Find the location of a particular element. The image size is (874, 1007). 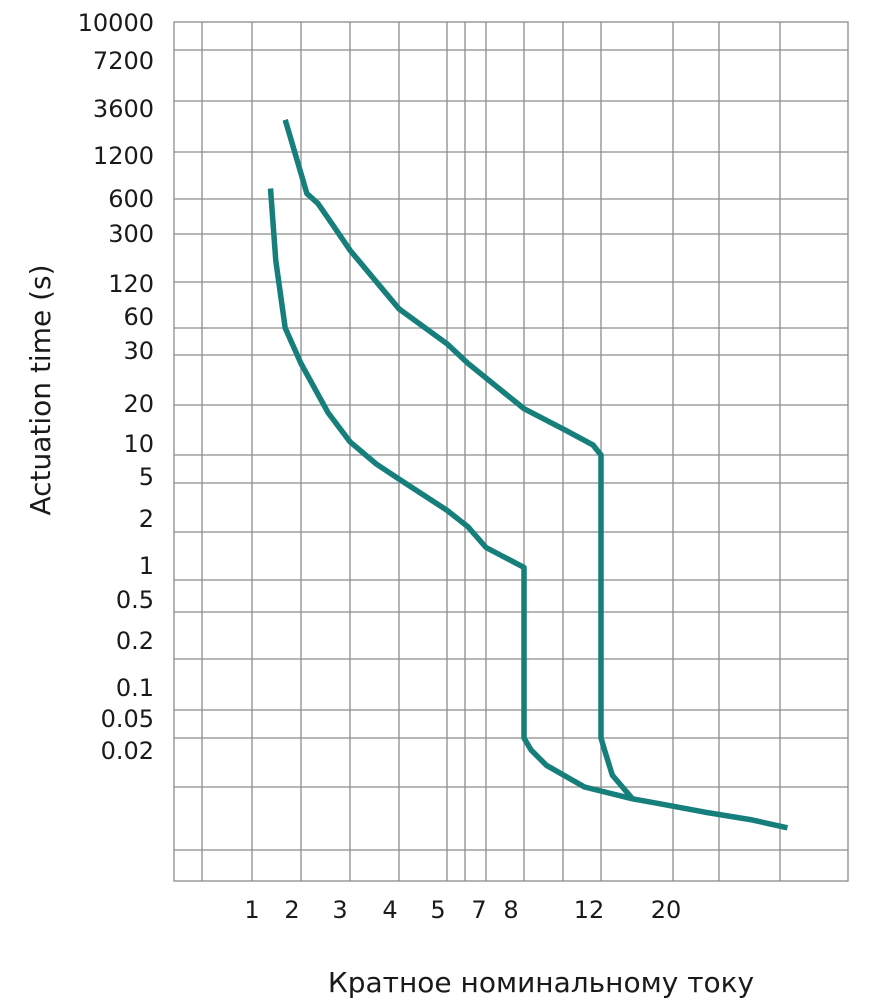

y-tick-label: 0.5 is located at coordinates (135, 600).